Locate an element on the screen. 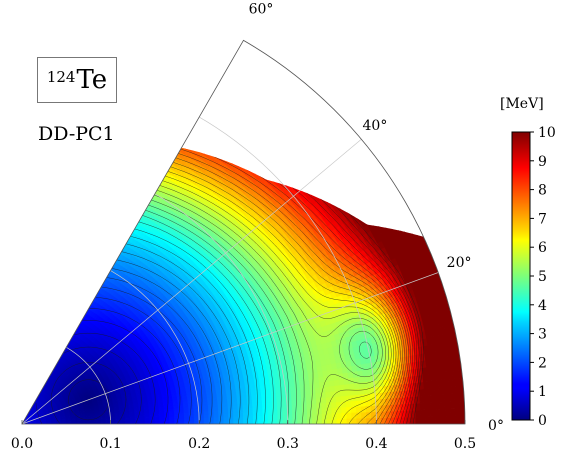 The height and width of the screenshot is (467, 570). beta-tick-label: 0.1 is located at coordinates (110, 444).